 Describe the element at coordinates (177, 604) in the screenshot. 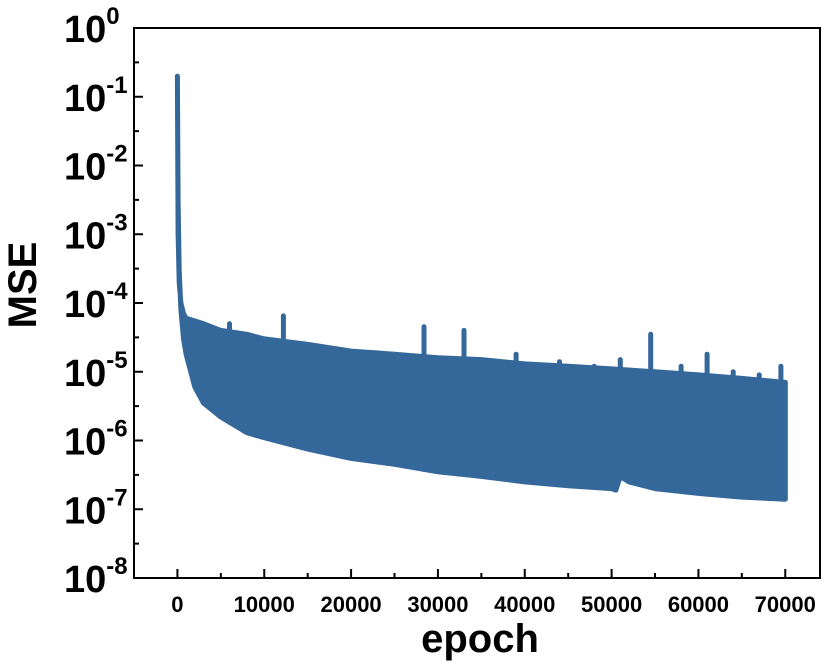

I see `x-tick-label: 0` at that location.